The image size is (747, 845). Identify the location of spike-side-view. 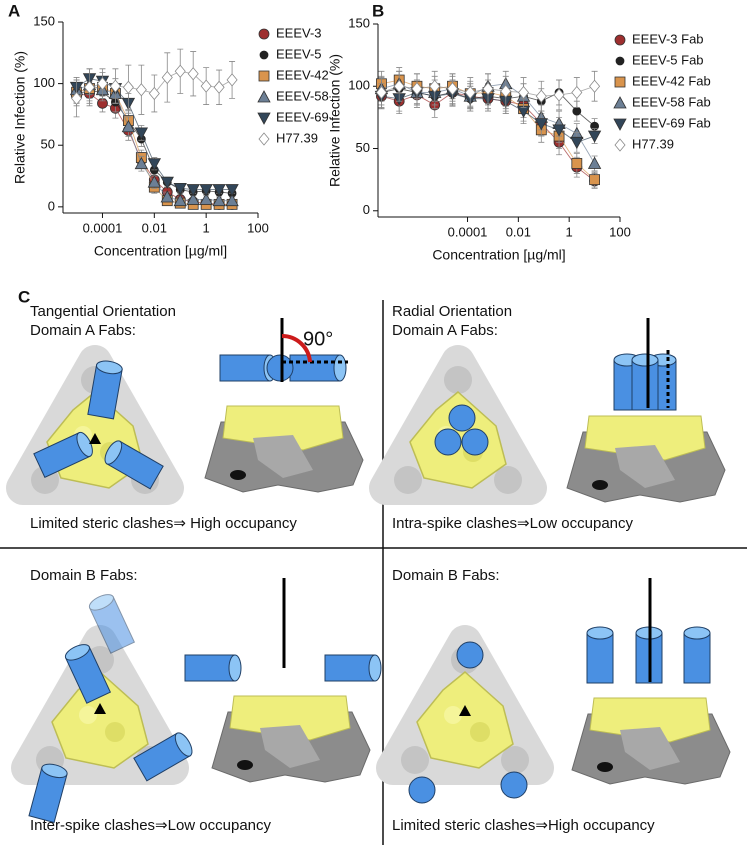
(291, 739).